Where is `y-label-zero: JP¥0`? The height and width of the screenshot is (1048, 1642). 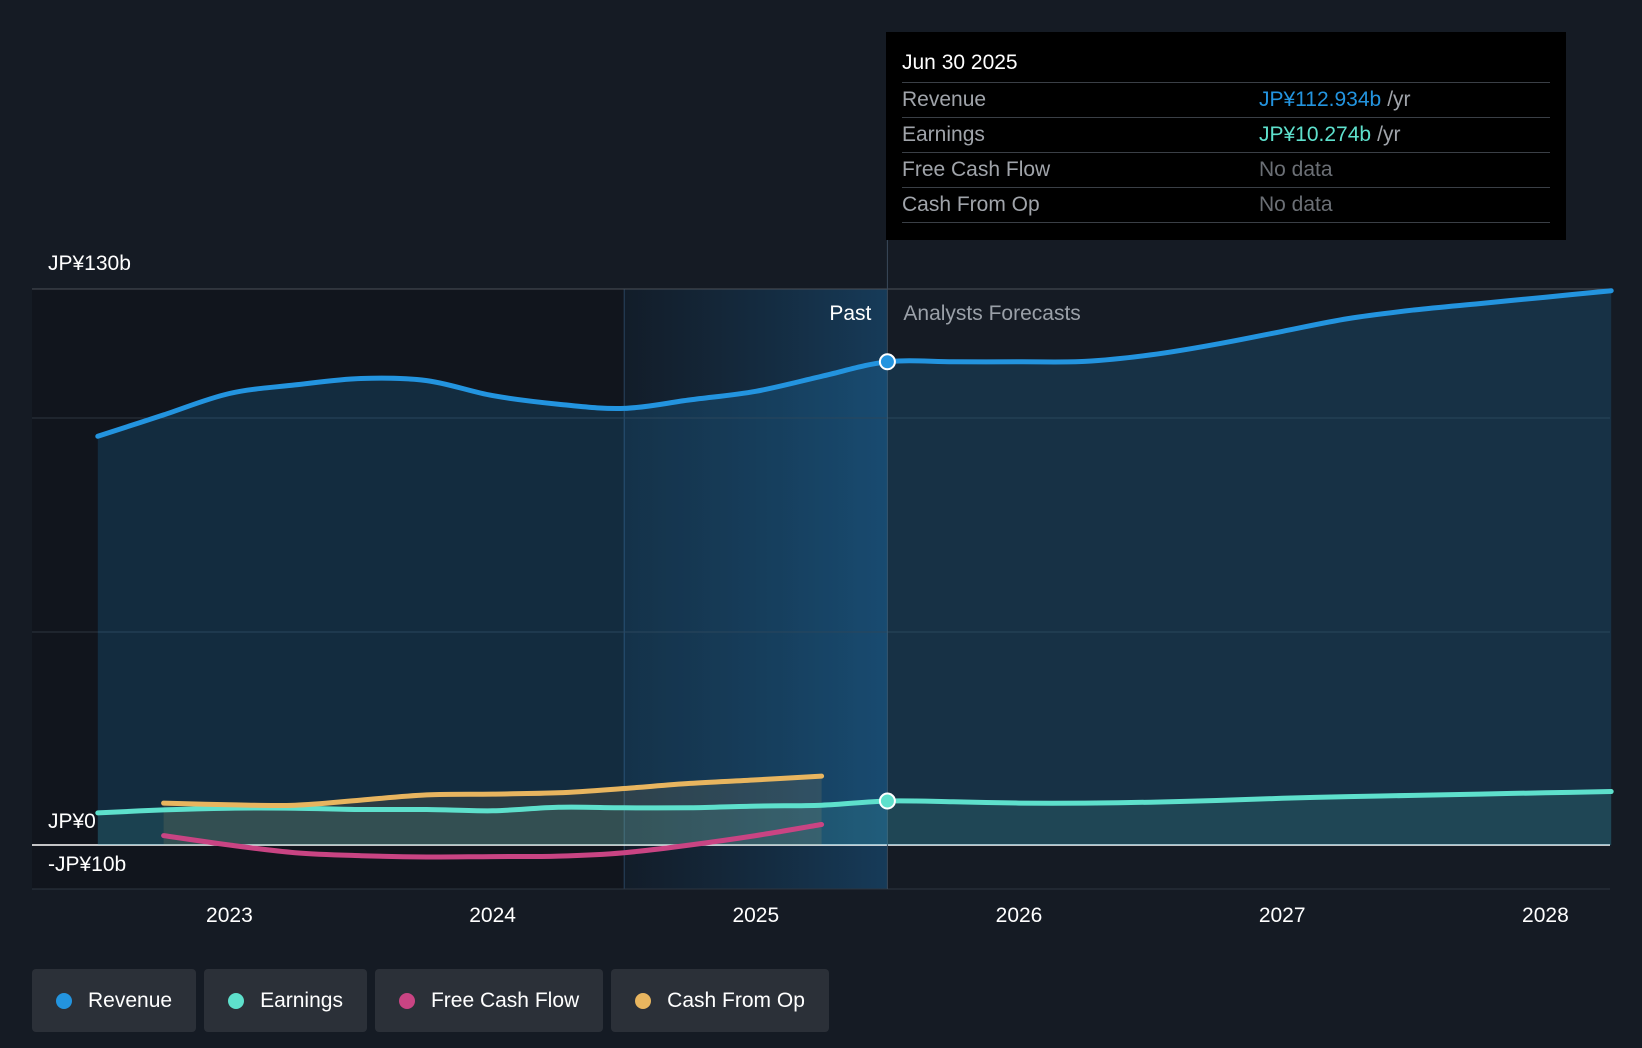
y-label-zero: JP¥0 is located at coordinates (72, 821).